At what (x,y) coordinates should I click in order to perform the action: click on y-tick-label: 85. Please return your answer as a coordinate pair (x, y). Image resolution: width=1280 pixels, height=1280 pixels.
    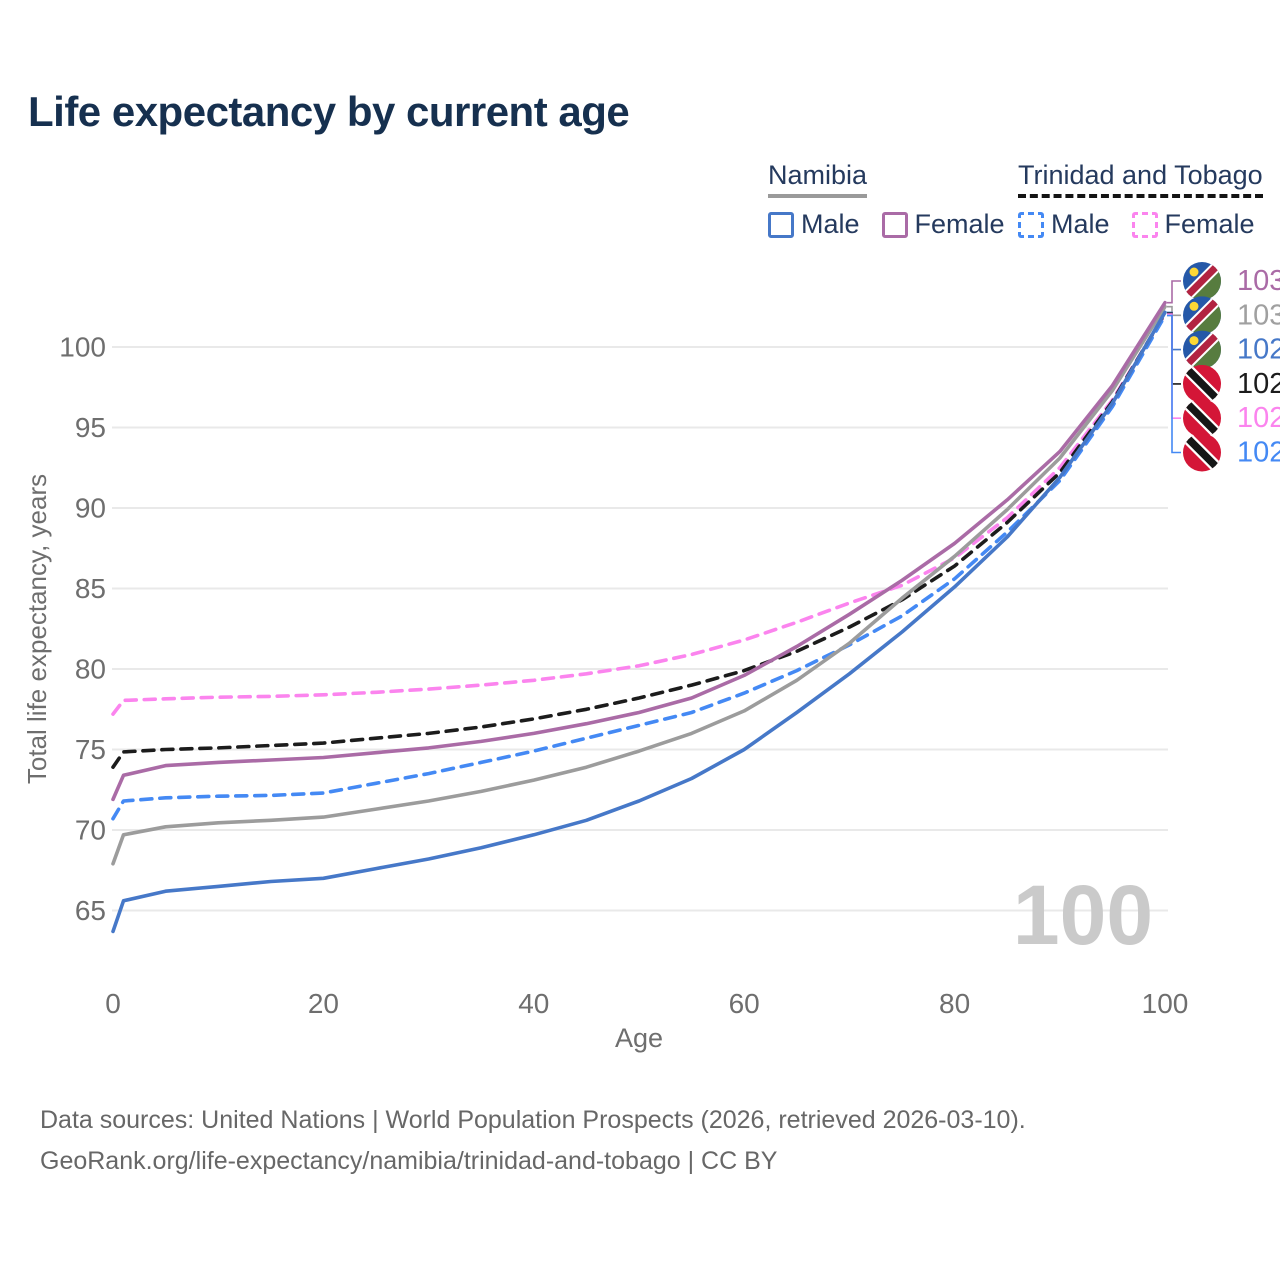
    Looking at the image, I should click on (90, 588).